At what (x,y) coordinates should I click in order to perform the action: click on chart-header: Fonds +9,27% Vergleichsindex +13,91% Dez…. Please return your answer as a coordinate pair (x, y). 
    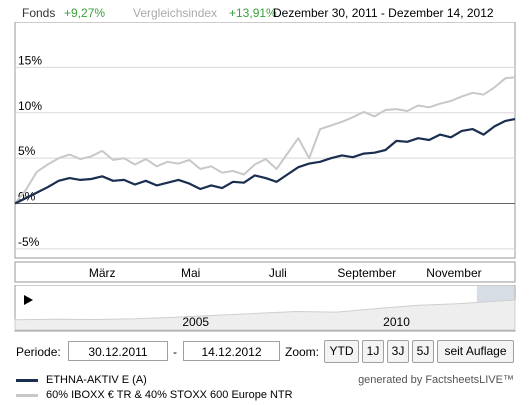
    Looking at the image, I should click on (264, 14).